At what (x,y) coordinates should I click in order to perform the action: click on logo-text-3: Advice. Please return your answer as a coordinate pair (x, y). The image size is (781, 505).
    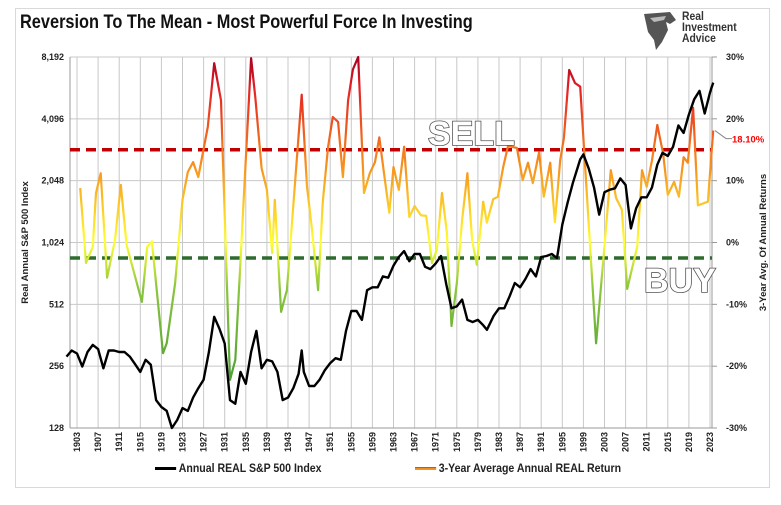
    Looking at the image, I should click on (699, 39).